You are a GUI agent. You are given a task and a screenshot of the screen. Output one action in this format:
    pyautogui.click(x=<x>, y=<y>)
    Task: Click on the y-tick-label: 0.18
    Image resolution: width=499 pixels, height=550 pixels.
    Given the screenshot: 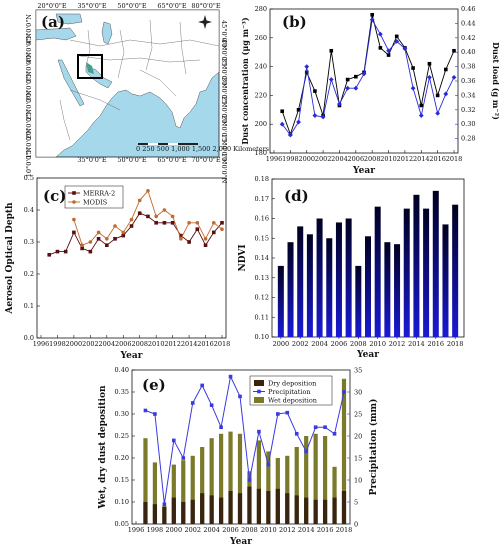 What is the action you would take?
    pyautogui.click(x=262, y=179)
    